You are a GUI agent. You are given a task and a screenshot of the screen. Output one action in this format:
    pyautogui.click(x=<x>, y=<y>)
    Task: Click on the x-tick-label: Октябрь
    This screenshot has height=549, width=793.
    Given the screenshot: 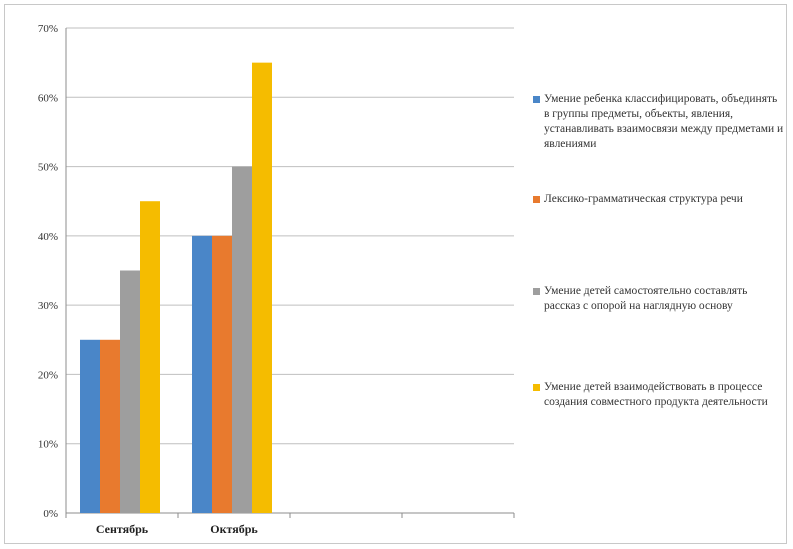 What is the action you would take?
    pyautogui.click(x=234, y=529)
    